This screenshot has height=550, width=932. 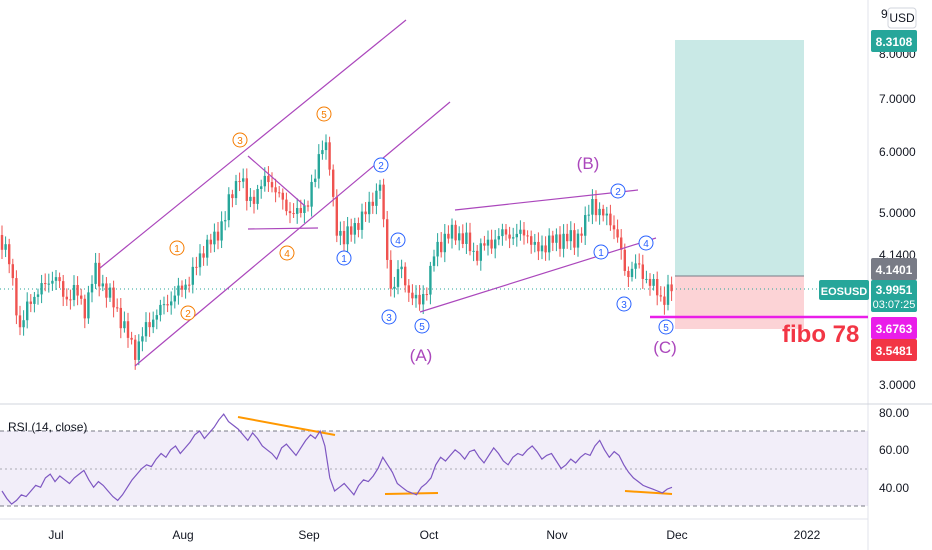 I want to click on currency-badge, so click(x=902, y=18).